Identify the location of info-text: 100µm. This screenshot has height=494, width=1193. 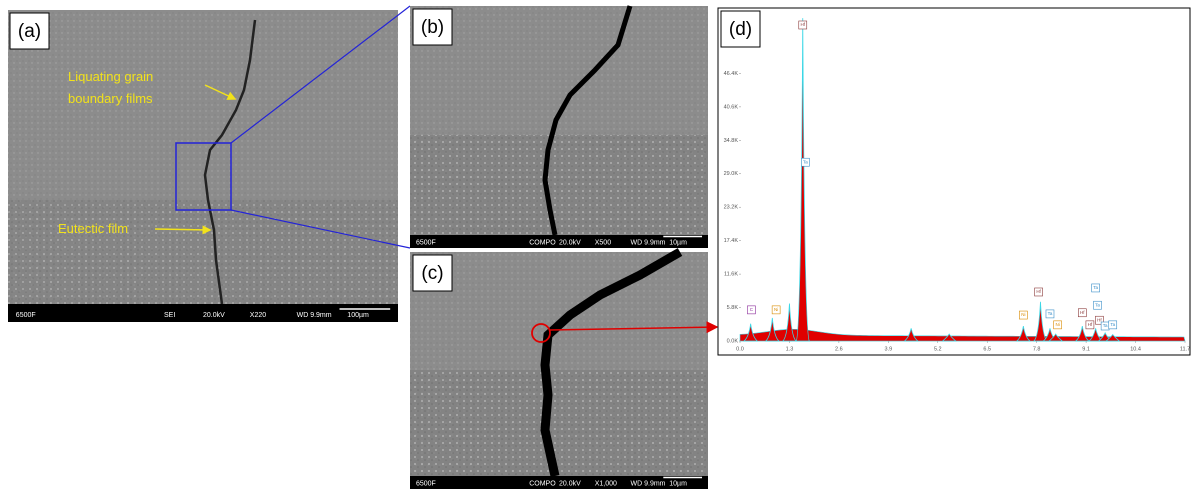
(358, 315).